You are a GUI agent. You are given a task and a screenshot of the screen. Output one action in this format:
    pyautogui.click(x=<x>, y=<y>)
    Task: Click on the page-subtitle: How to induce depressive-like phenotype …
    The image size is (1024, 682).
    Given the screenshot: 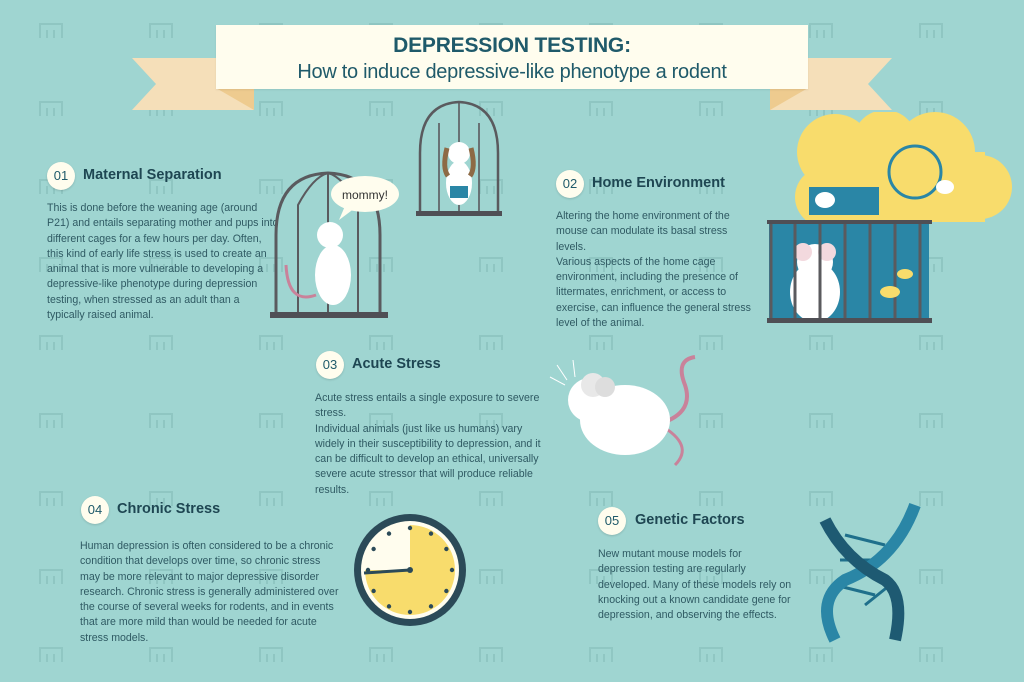 What is the action you would take?
    pyautogui.click(x=512, y=72)
    